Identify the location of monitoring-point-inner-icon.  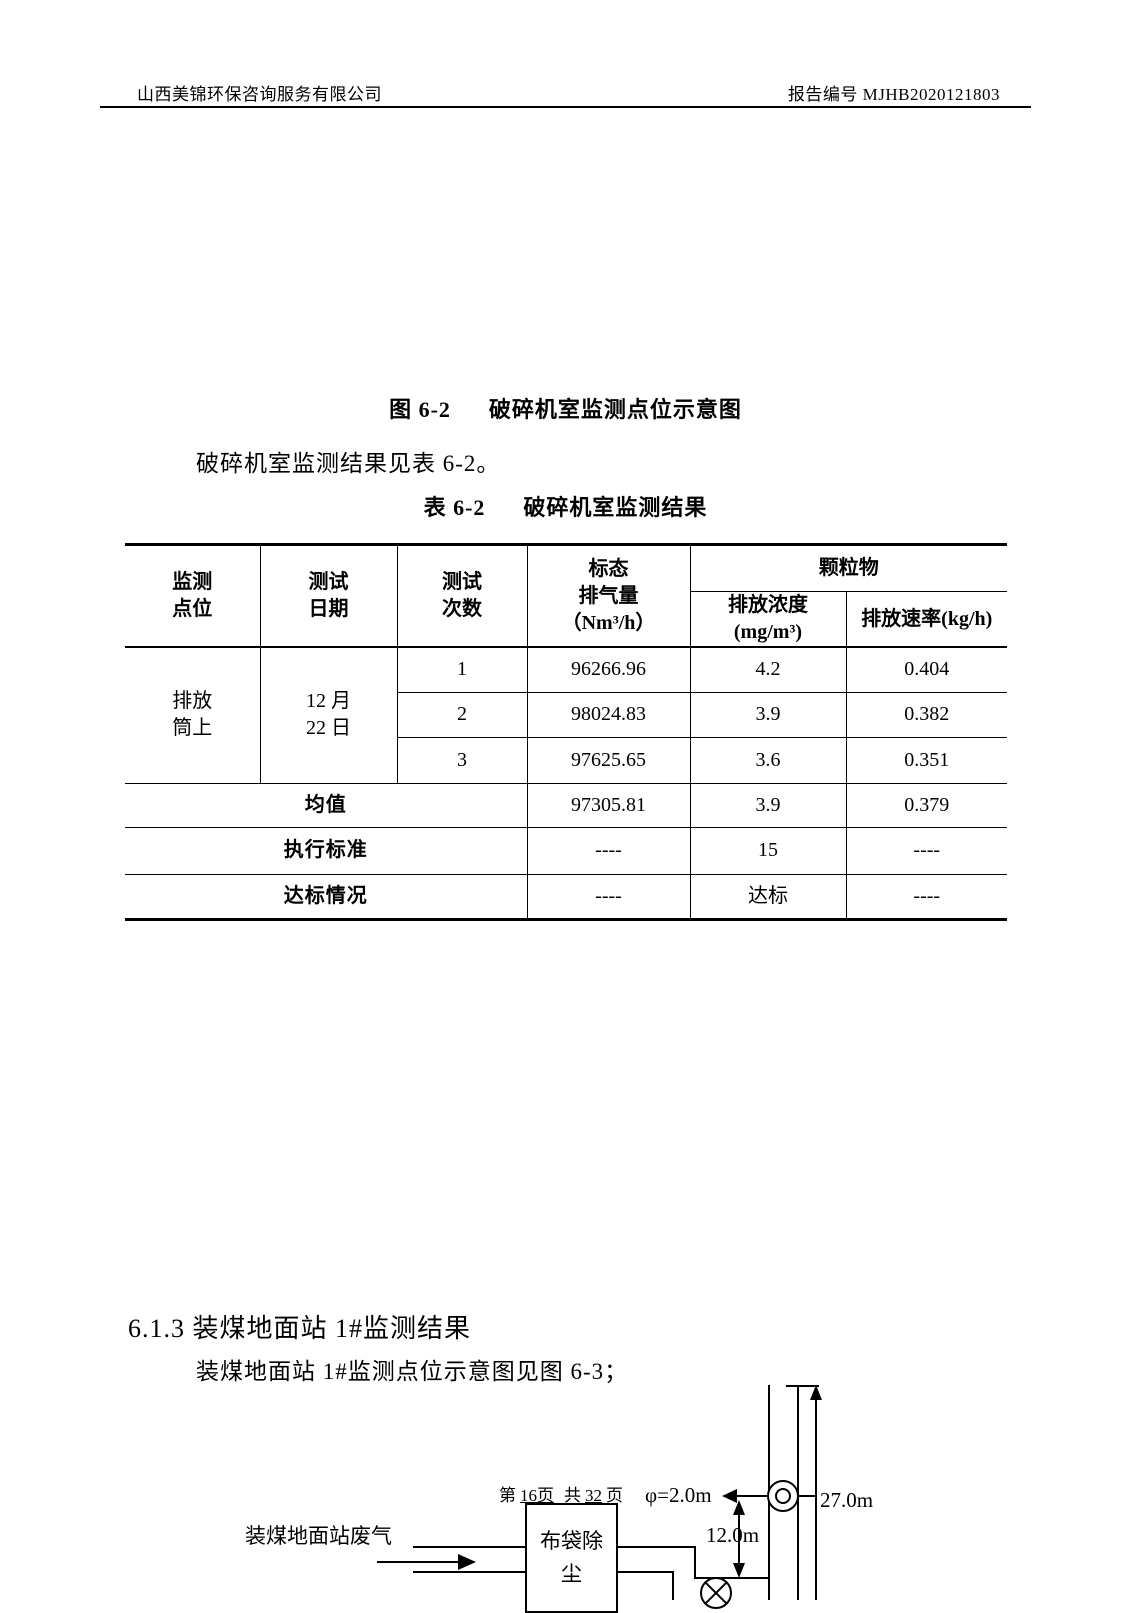
(783, 1496).